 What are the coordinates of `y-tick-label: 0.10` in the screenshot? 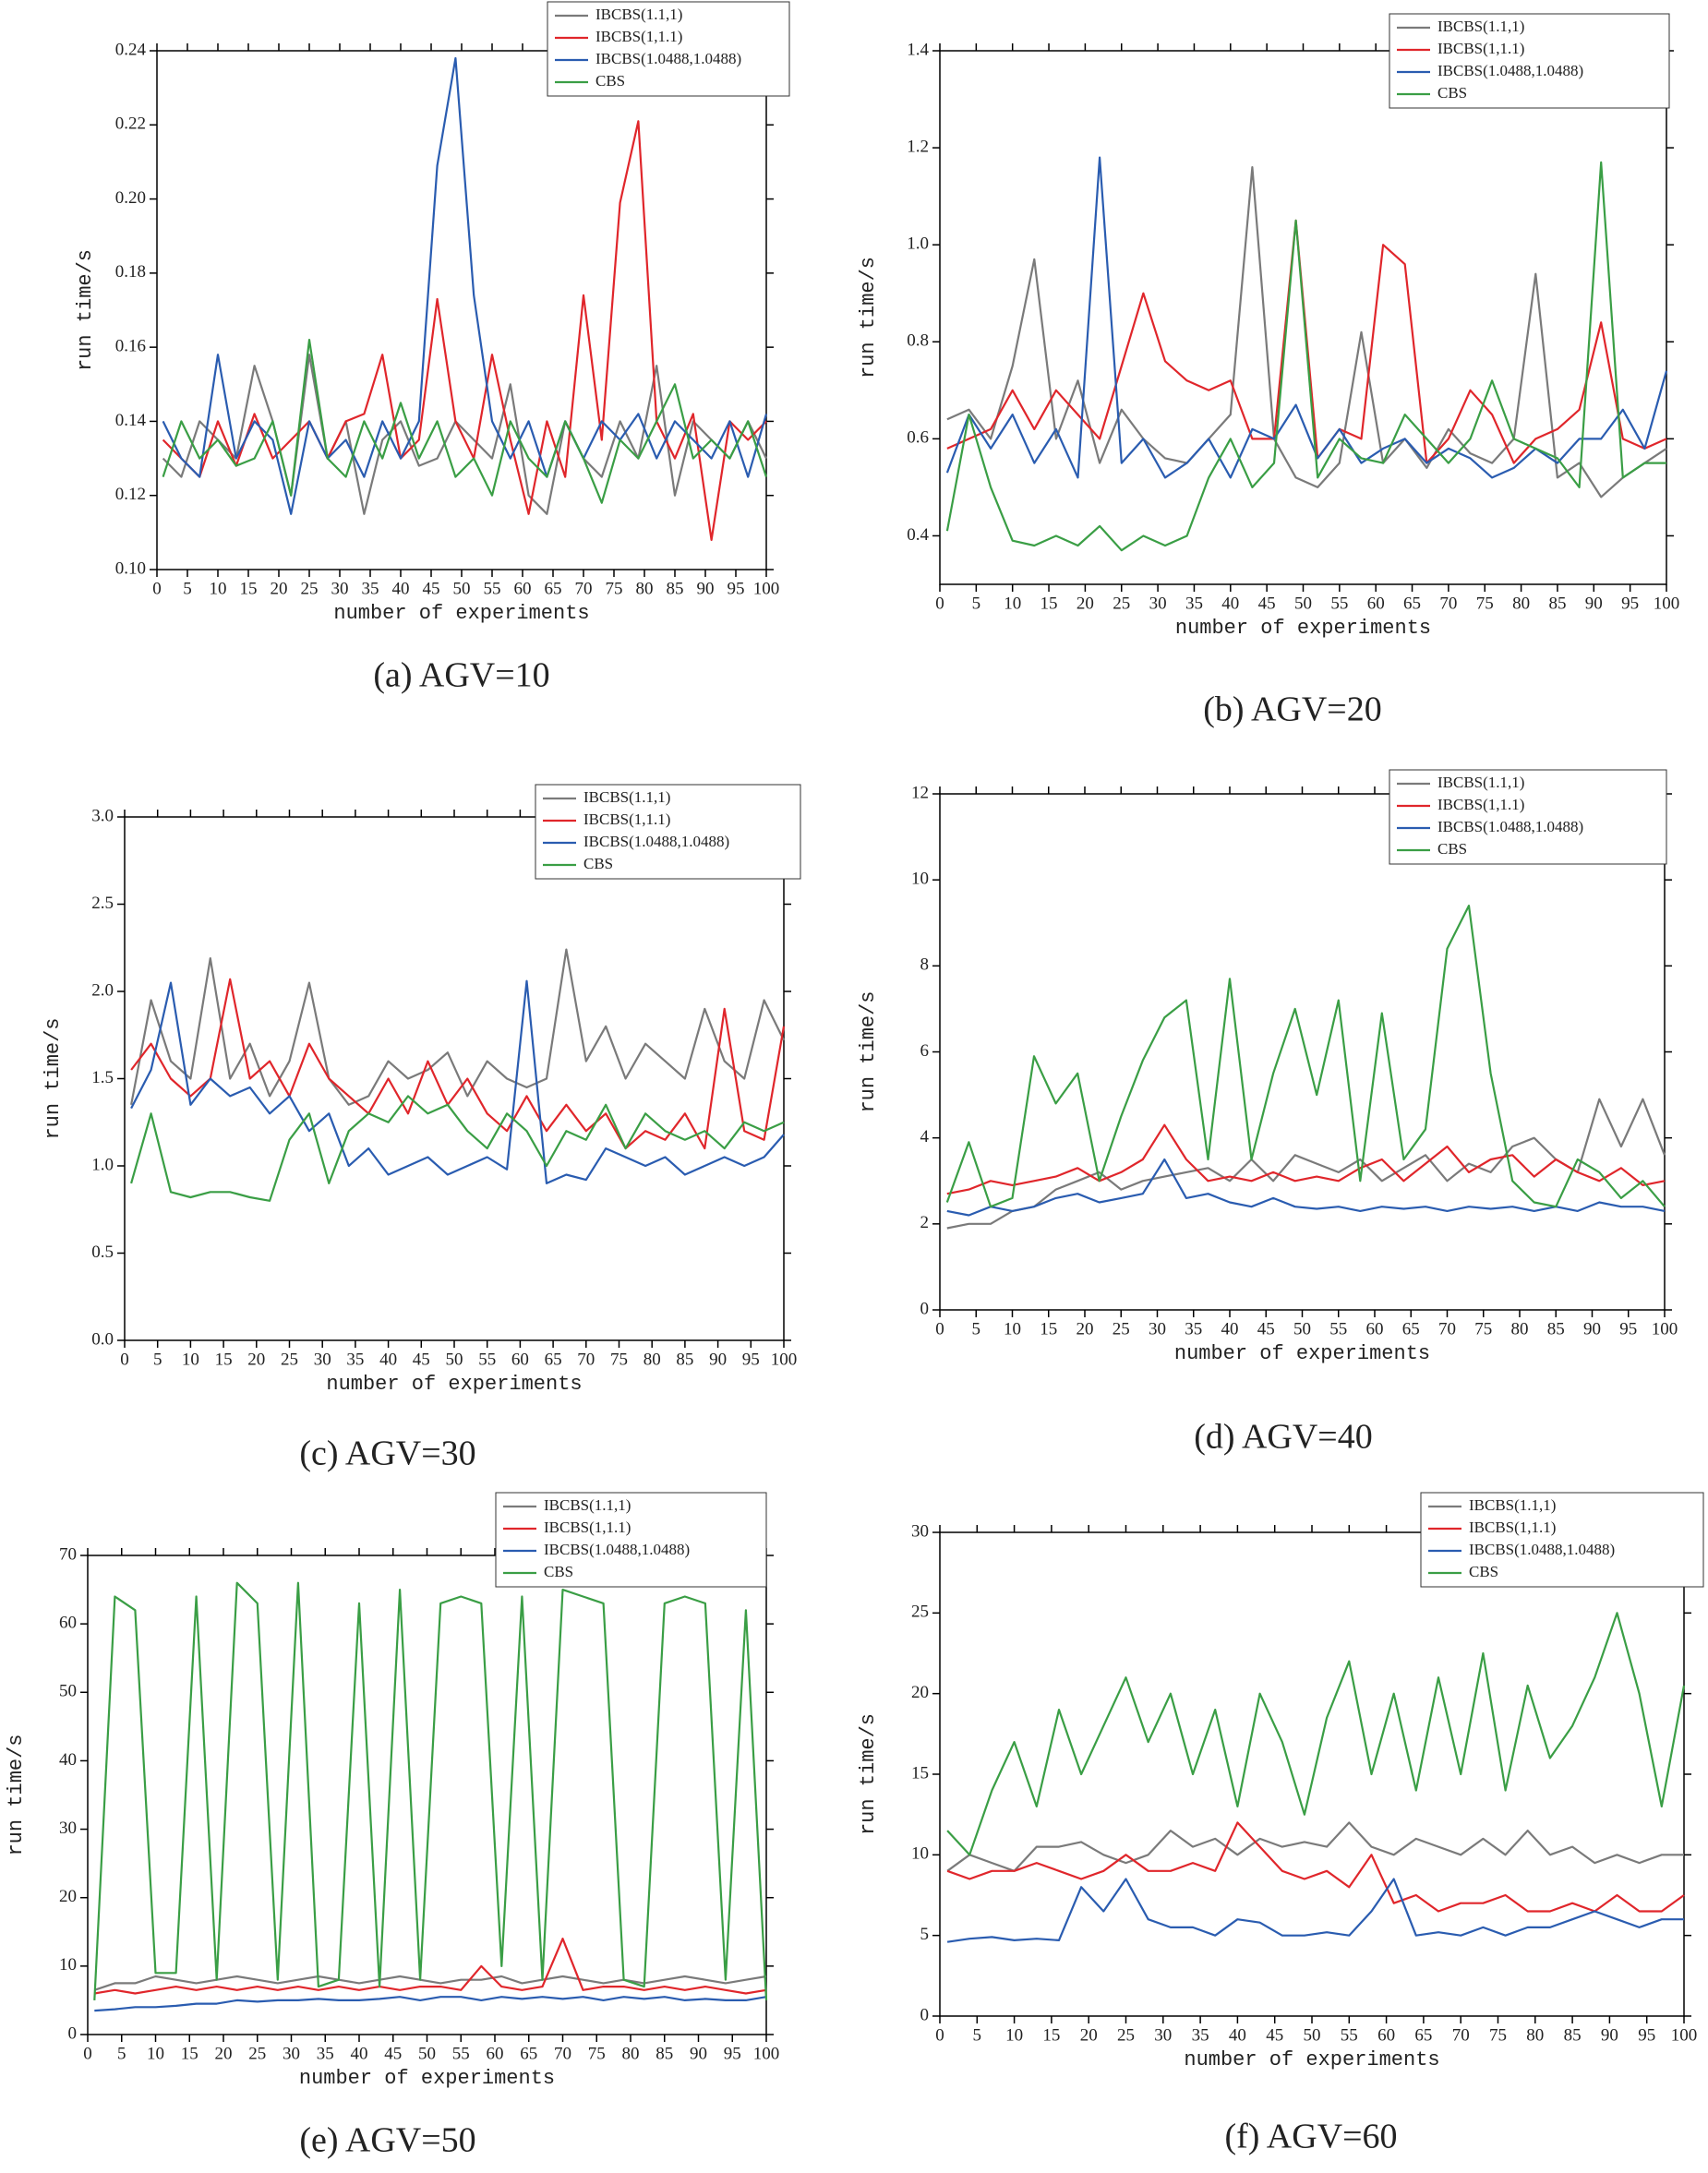 It's located at (130, 568).